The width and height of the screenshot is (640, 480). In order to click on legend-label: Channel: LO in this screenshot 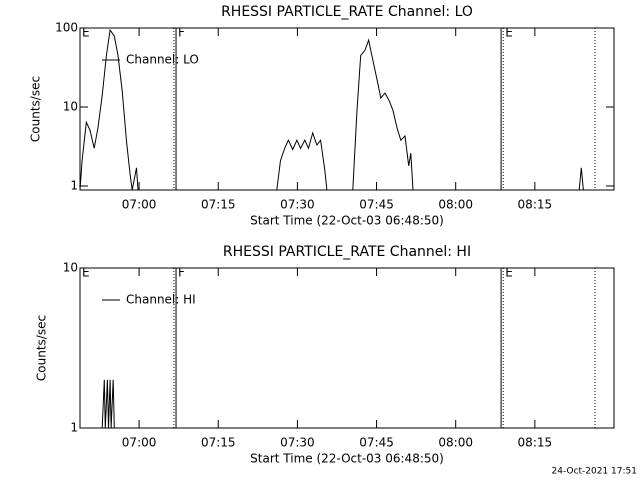, I will do `click(162, 60)`.